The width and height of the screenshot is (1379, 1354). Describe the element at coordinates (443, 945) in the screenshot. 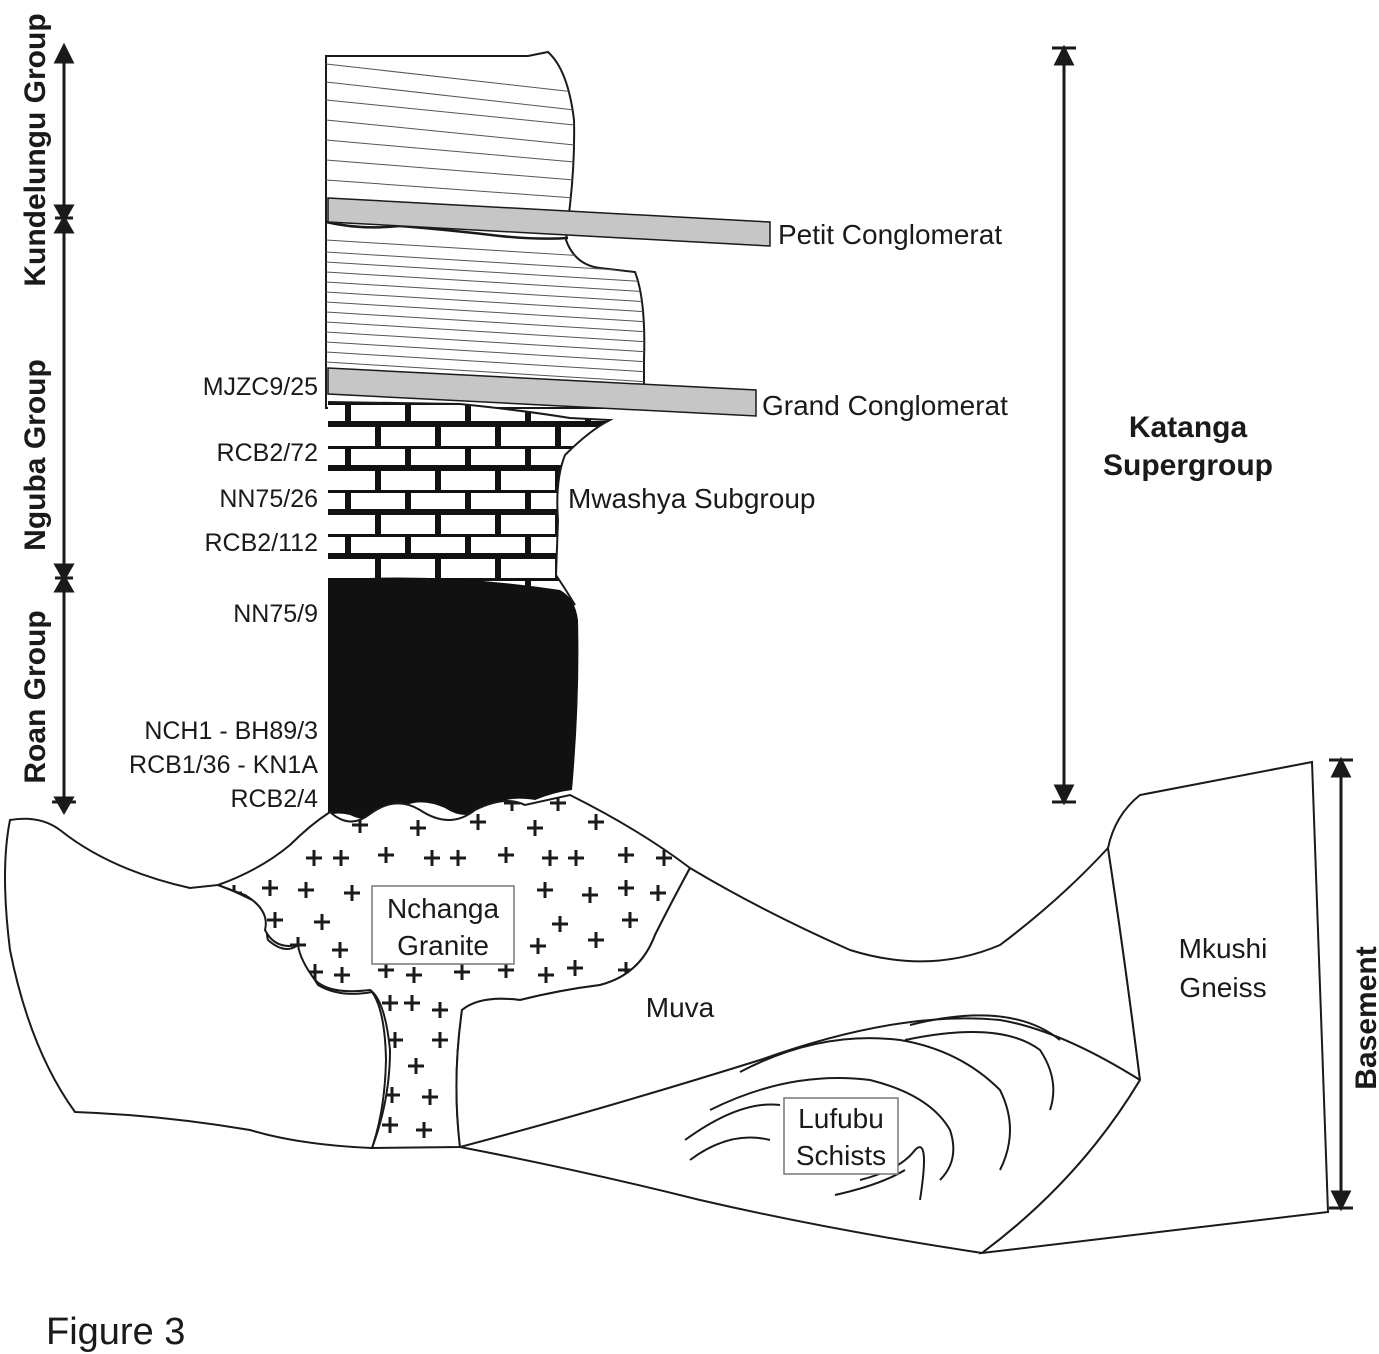

I see `granite-label: Granite` at that location.